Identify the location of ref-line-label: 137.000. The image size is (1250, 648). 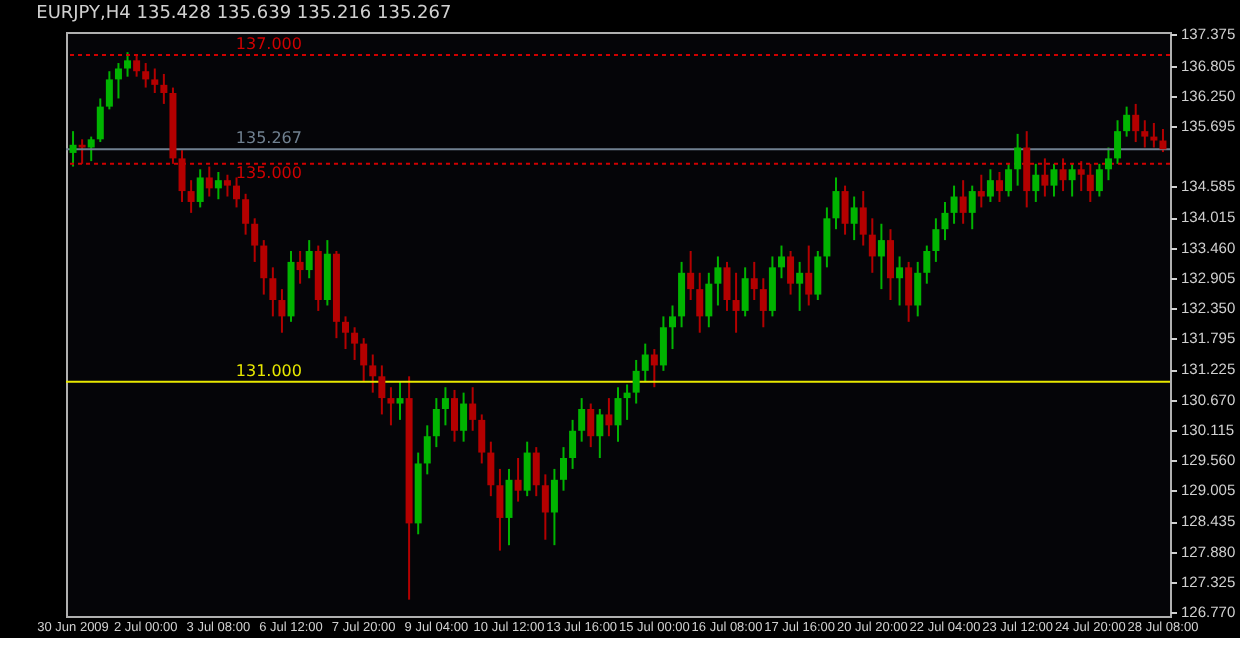
(268, 43).